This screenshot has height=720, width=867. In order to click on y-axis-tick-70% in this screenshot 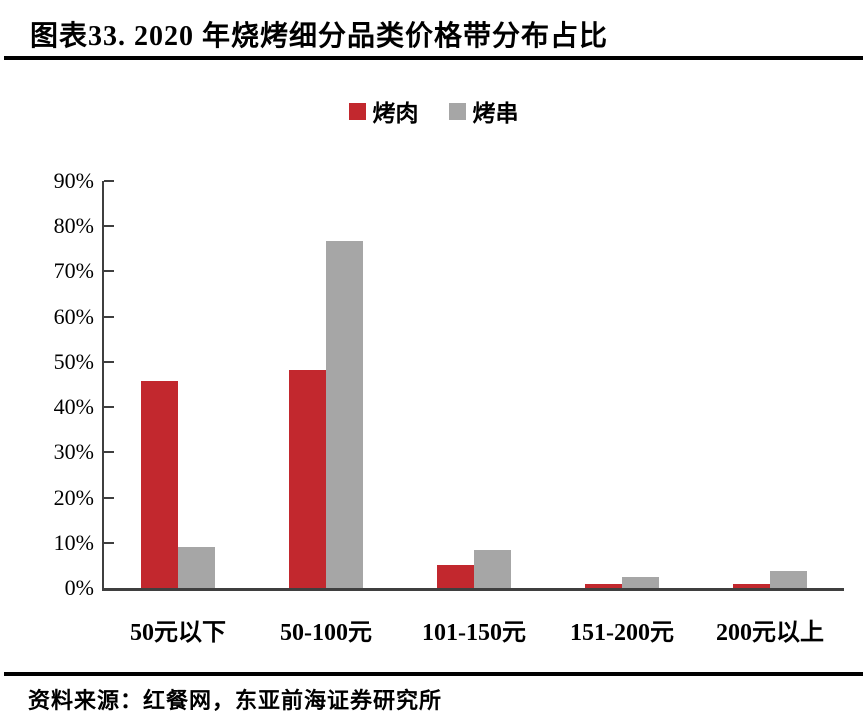, I will do `click(109, 271)`.